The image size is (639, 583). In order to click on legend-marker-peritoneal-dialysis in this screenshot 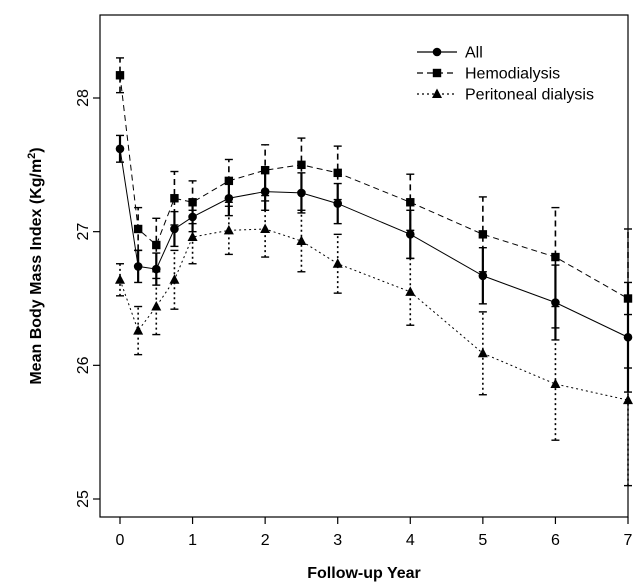, I will do `click(437, 93)`.